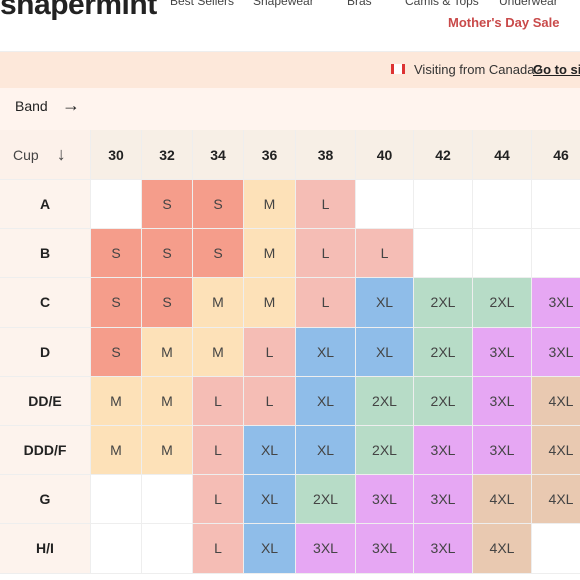 The width and height of the screenshot is (580, 580). I want to click on cup-header: Cup ↓, so click(45, 155).